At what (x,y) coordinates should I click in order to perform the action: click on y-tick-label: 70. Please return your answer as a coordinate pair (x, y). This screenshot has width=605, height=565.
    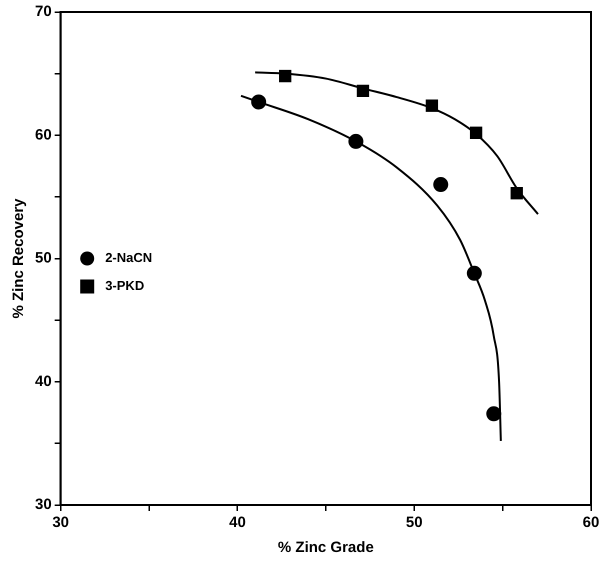
    Looking at the image, I should click on (43, 11).